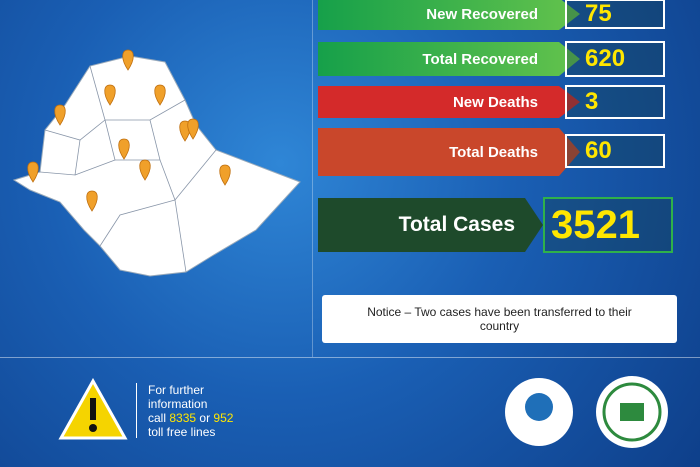 The image size is (700, 467). I want to click on stat-label: Total Deaths, so click(449, 152).